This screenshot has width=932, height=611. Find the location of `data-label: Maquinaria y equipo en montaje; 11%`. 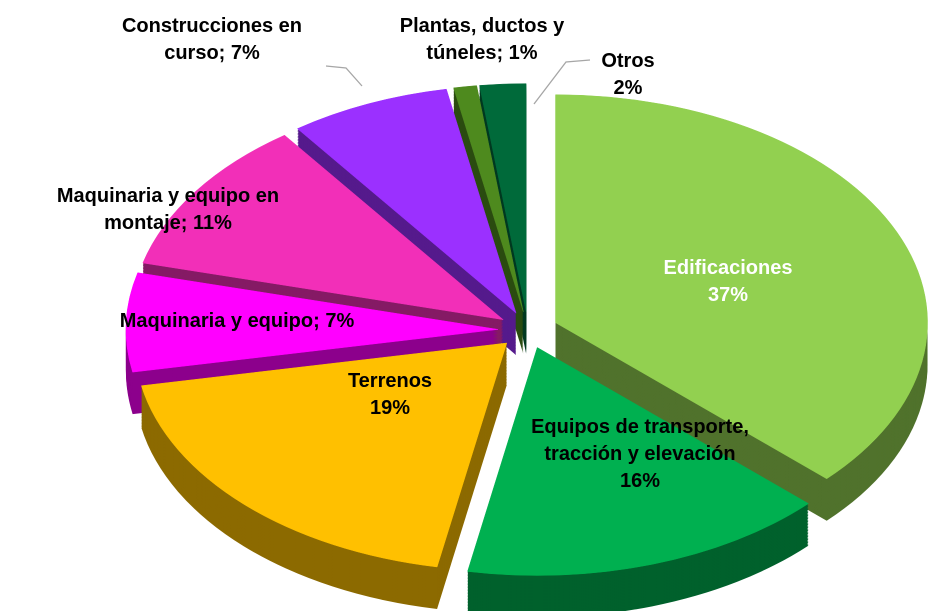

data-label: Maquinaria y equipo en montaje; 11% is located at coordinates (168, 210).